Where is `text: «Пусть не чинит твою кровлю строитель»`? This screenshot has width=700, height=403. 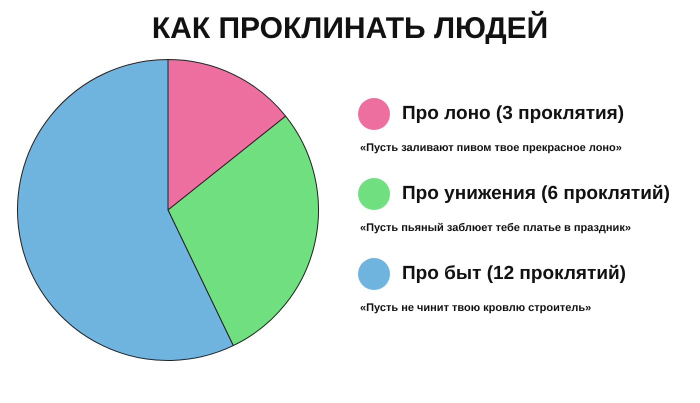
text: «Пусть не чинит твою кровлю строитель» is located at coordinates (476, 308).